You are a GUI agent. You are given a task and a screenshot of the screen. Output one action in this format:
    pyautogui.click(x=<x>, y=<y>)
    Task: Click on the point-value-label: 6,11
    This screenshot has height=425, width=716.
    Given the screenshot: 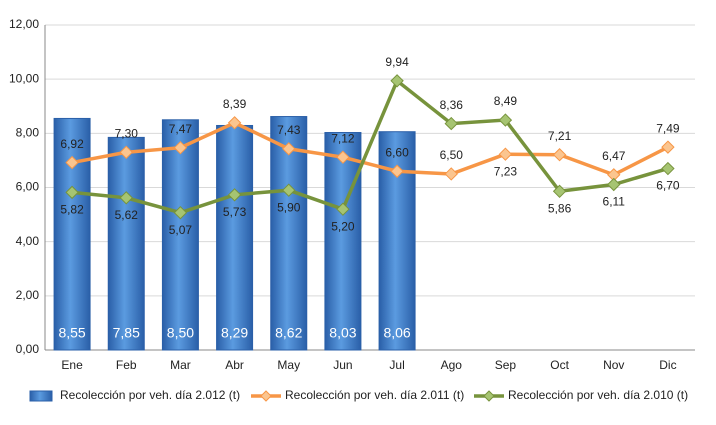 What is the action you would take?
    pyautogui.click(x=614, y=202)
    